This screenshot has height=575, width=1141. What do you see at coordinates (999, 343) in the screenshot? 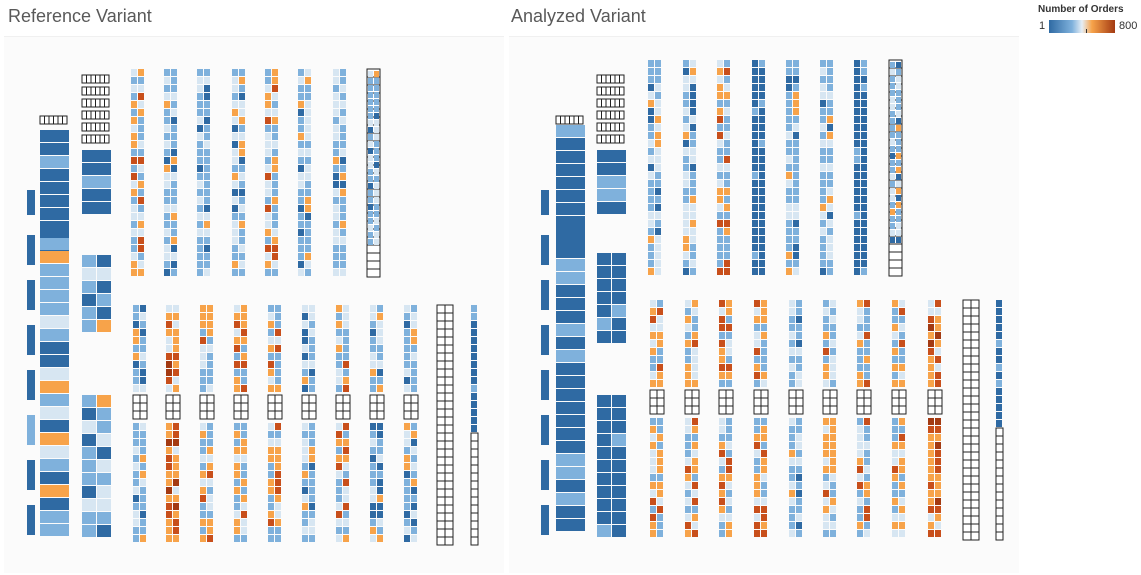
I see `narrow-rack-bin` at bounding box center [999, 343].